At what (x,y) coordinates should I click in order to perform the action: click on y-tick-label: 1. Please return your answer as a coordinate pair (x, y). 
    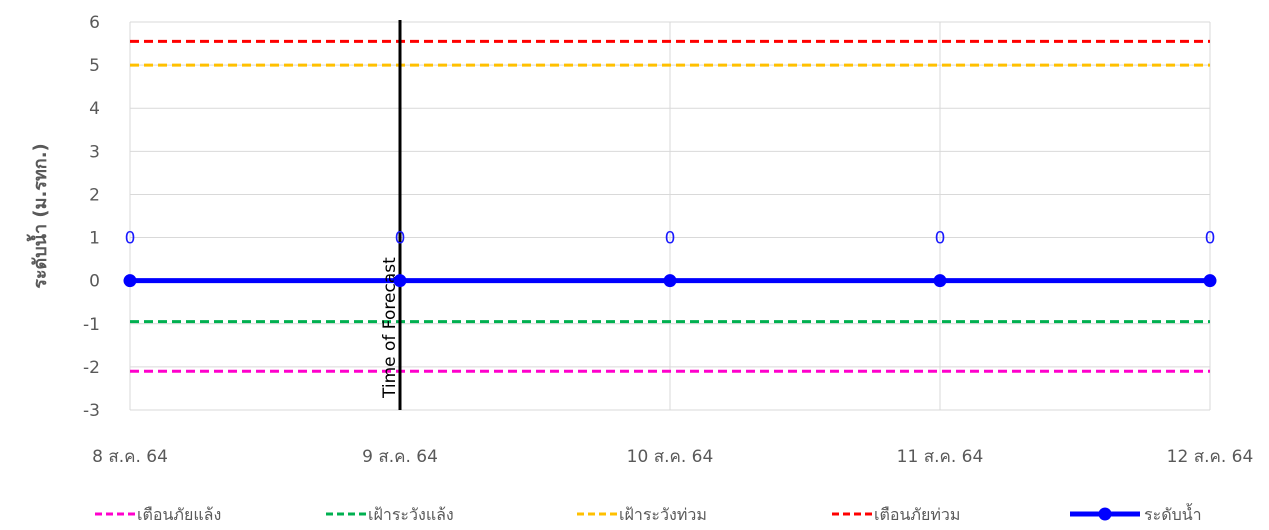
    Looking at the image, I should click on (94, 239).